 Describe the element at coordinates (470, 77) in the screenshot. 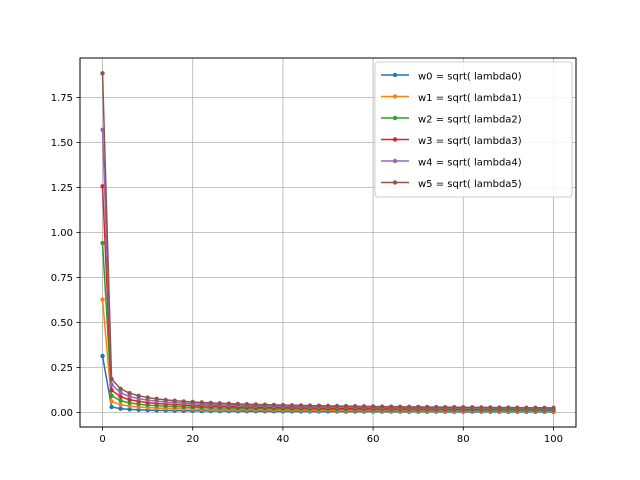

I see `legend-label: w0 = sqrt( lambda0)` at that location.